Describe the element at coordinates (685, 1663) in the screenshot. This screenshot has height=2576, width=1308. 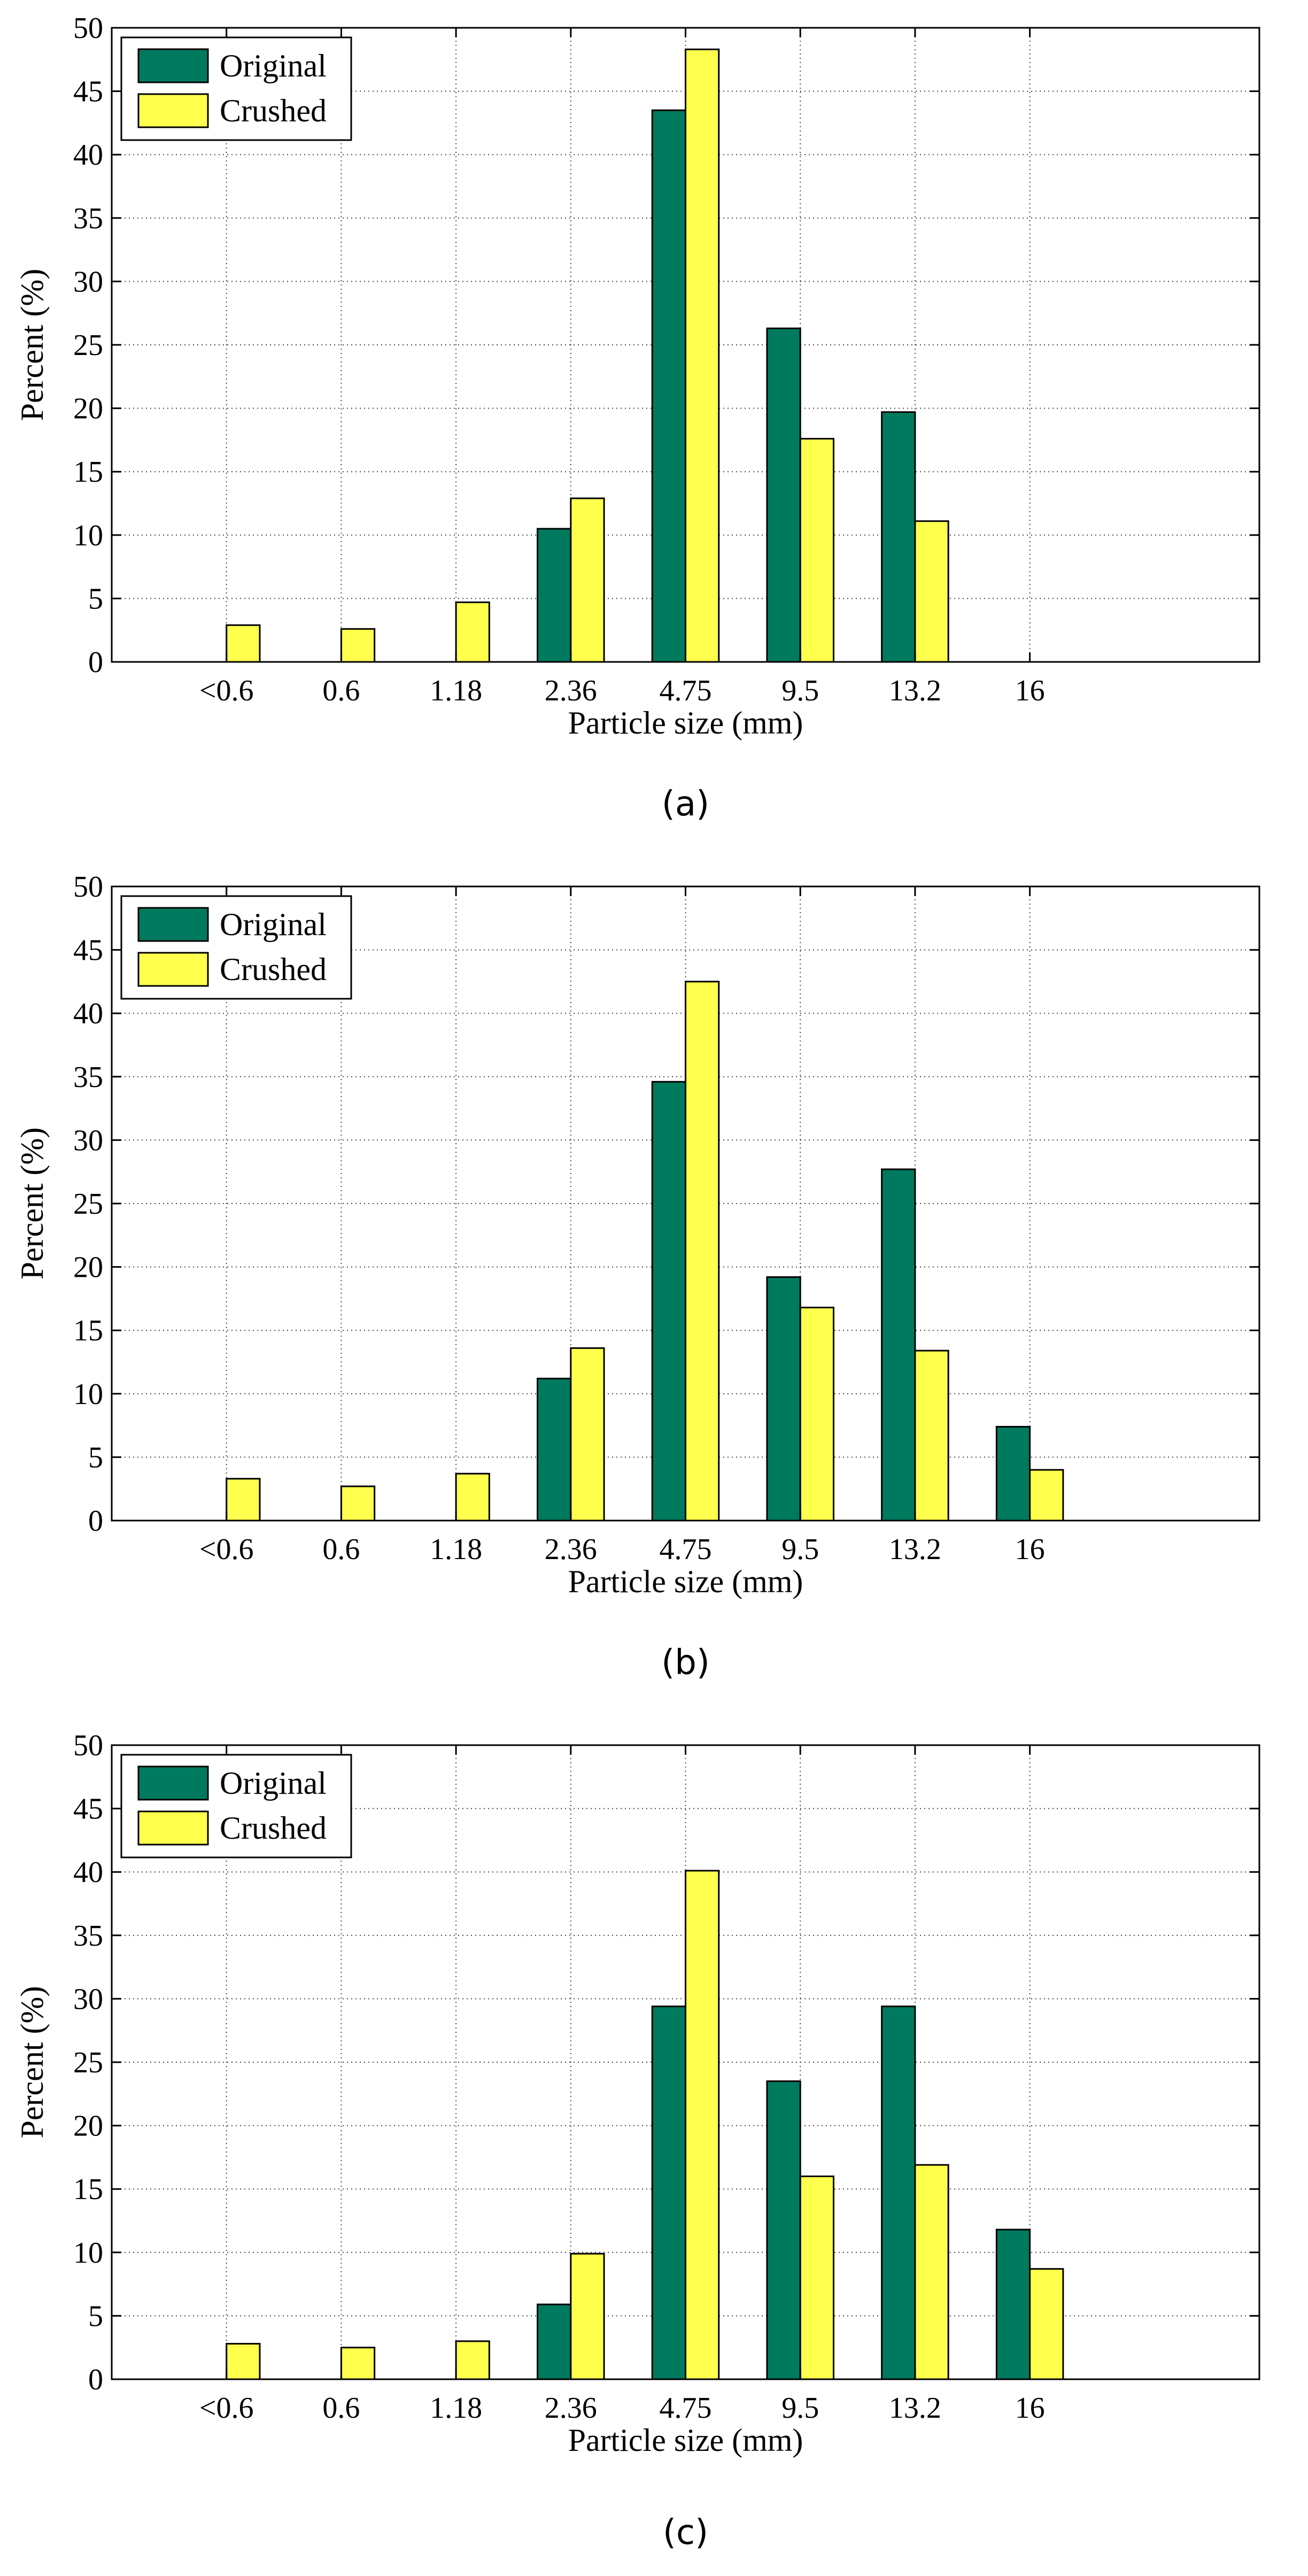
I see `panel-caption: (b)` at that location.